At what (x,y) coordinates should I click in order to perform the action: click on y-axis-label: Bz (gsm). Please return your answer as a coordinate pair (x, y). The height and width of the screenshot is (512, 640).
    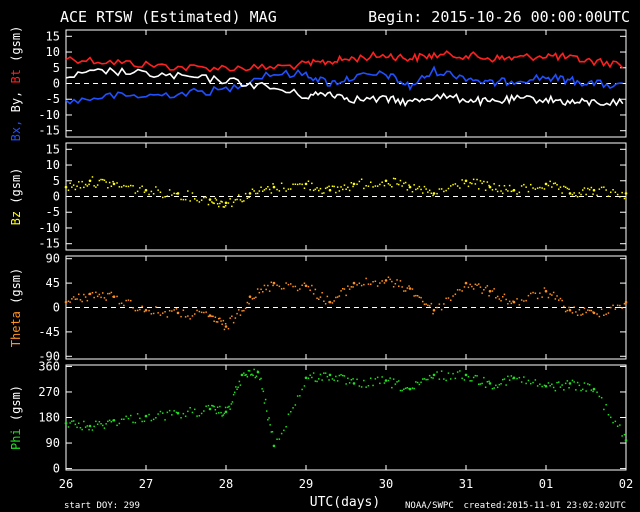
    Looking at the image, I should click on (16, 197).